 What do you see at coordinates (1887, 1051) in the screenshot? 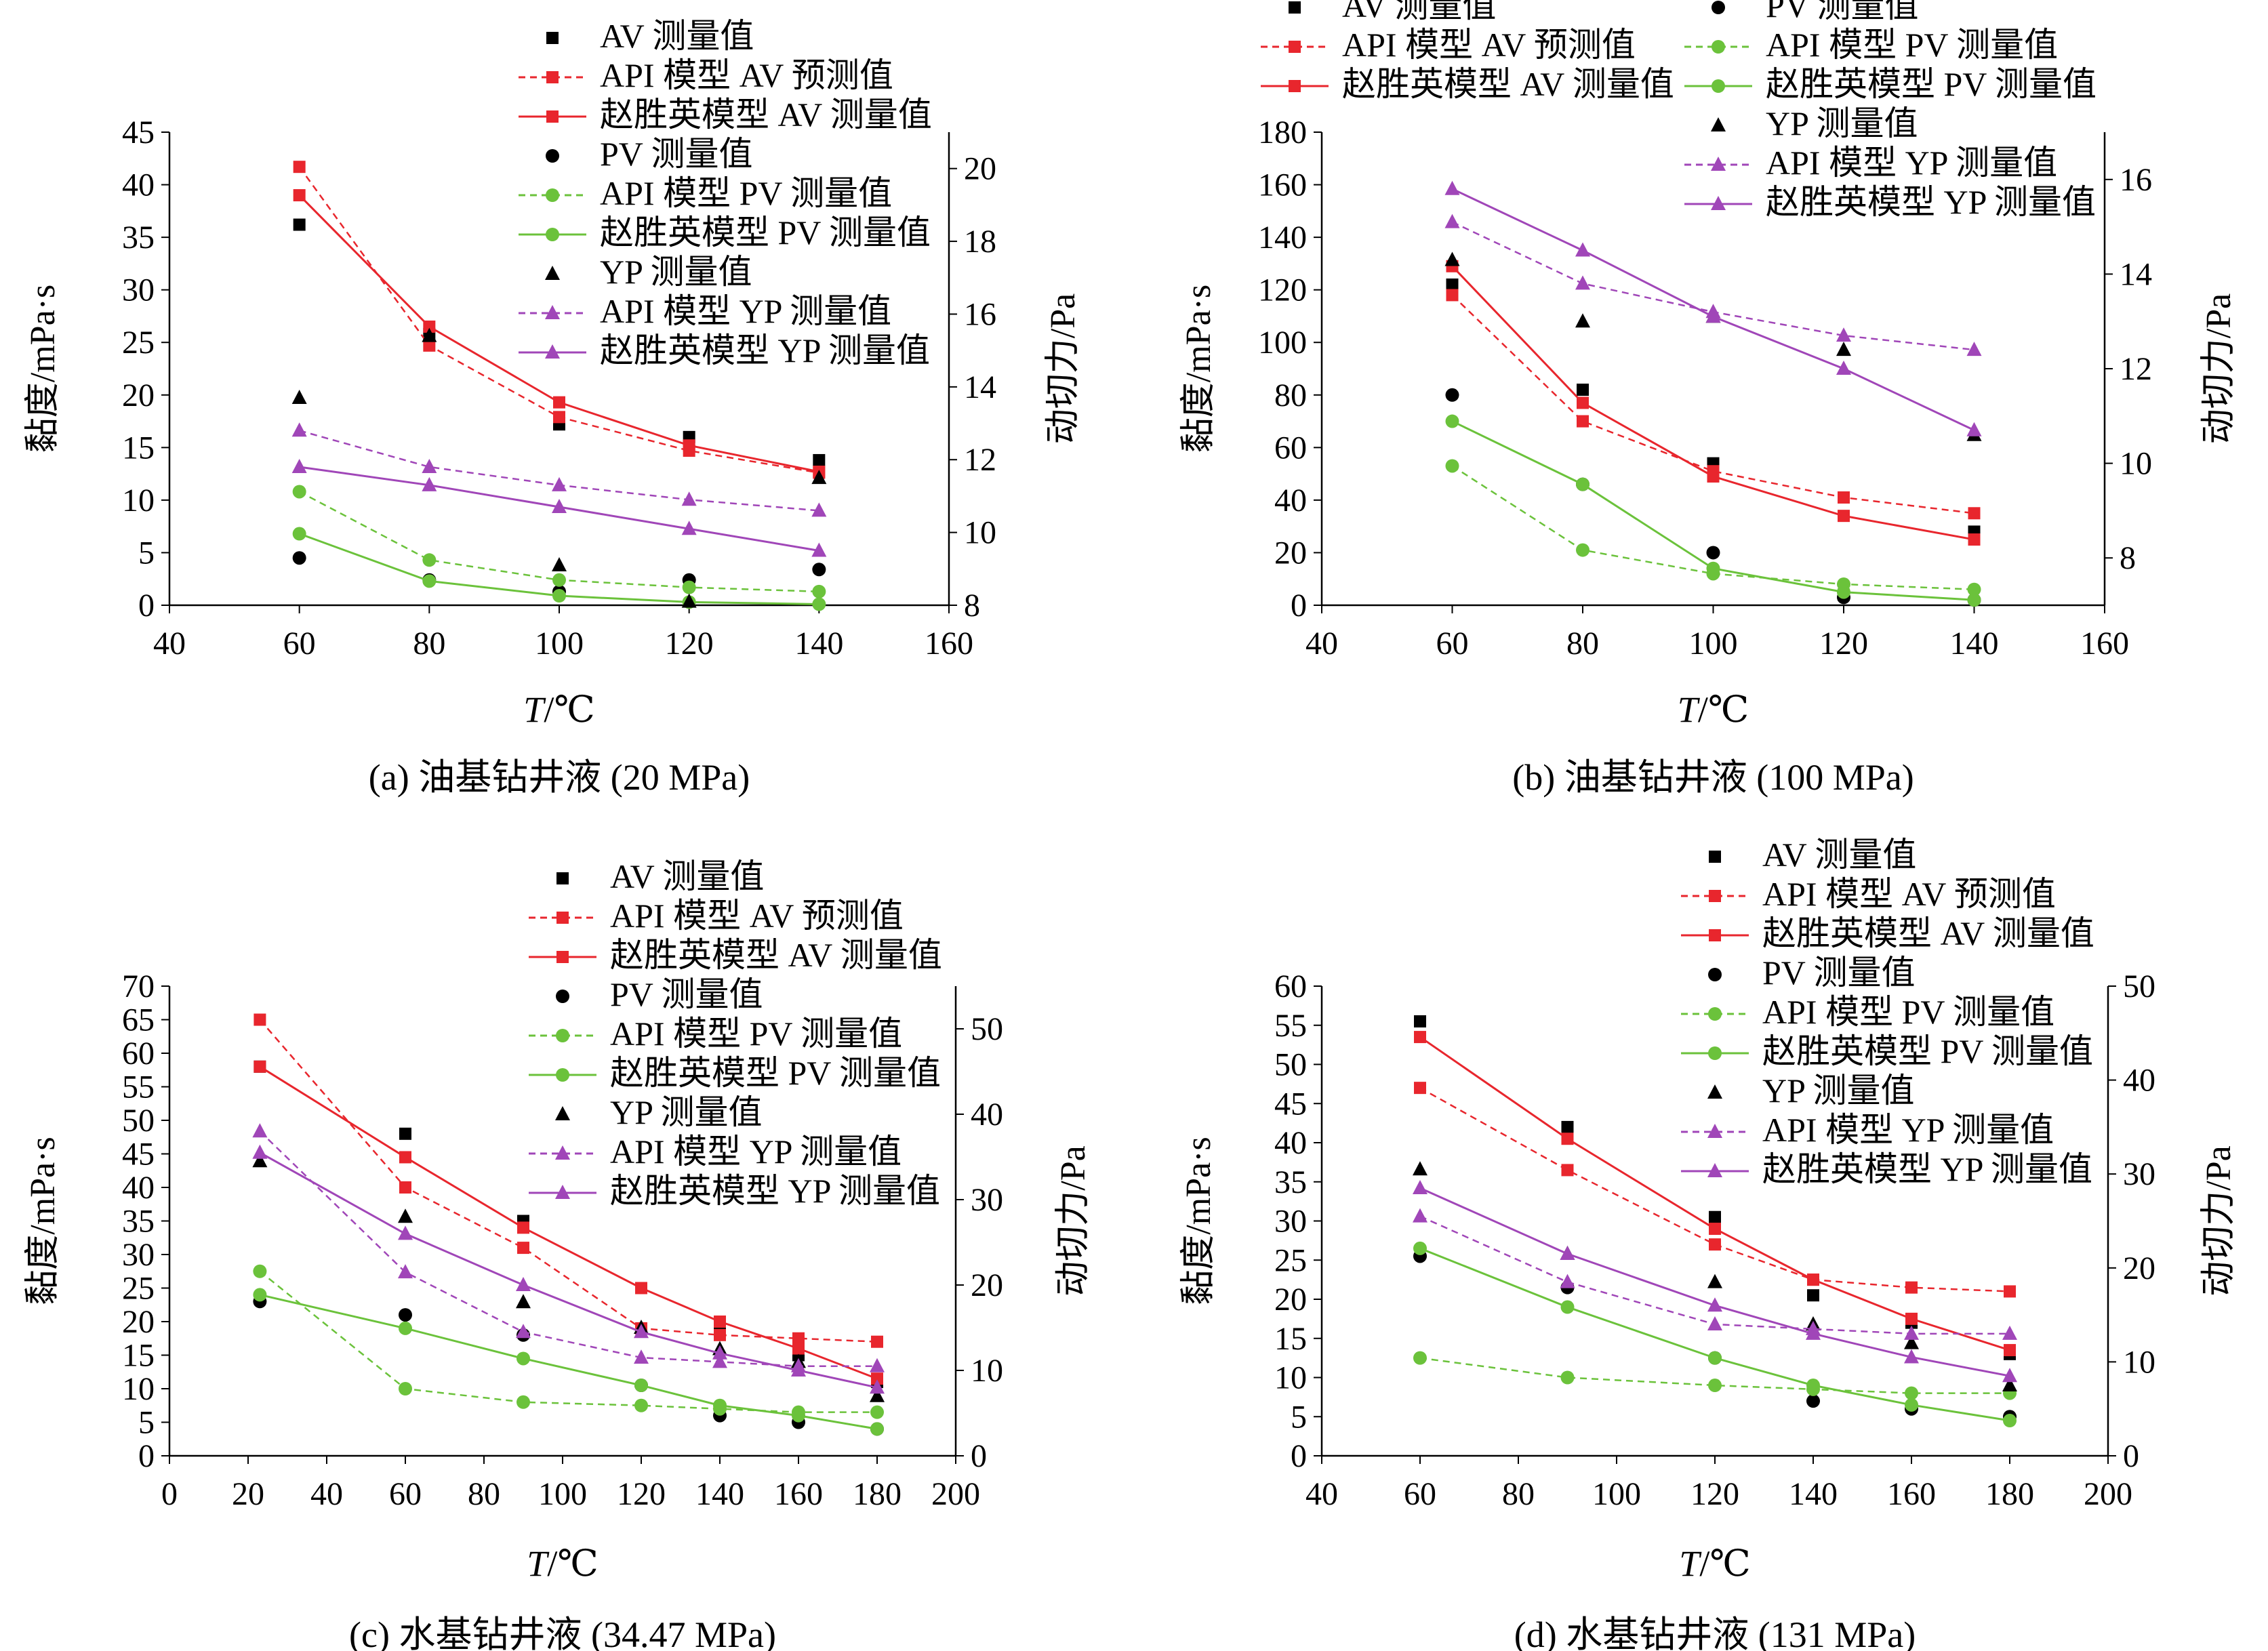
I see `legend-entry: 赵胜英模型 PV 测量值` at bounding box center [1887, 1051].